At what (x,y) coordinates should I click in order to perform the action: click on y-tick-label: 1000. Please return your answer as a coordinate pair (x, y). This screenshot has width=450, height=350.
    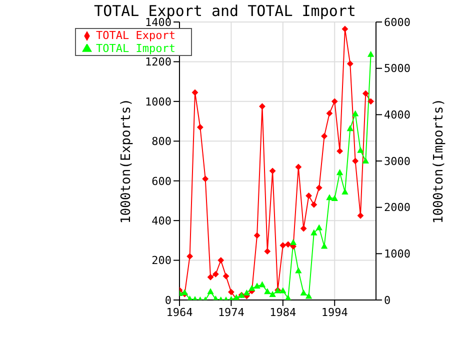
    Looking at the image, I should click on (158, 101).